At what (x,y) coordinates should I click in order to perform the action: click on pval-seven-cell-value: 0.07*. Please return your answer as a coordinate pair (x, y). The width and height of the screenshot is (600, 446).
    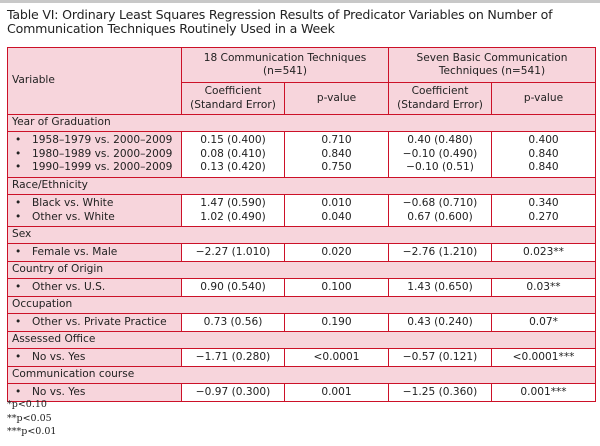
    Looking at the image, I should click on (543, 321).